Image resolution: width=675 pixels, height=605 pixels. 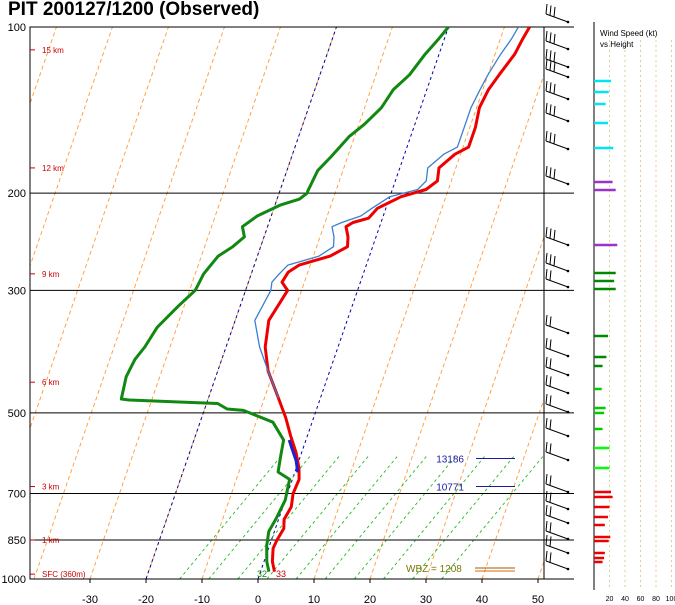 I want to click on panel-tick-label: 80, so click(x=656, y=599).